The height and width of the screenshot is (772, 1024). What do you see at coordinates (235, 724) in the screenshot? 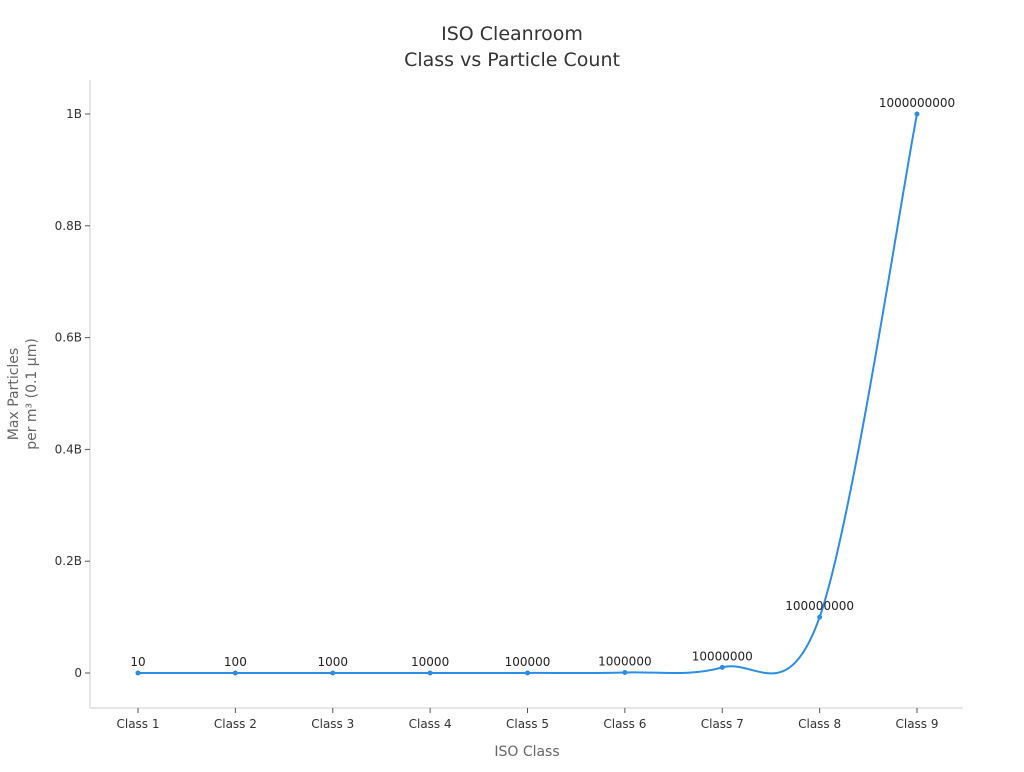
I see `x-tick-label: Class 2` at bounding box center [235, 724].